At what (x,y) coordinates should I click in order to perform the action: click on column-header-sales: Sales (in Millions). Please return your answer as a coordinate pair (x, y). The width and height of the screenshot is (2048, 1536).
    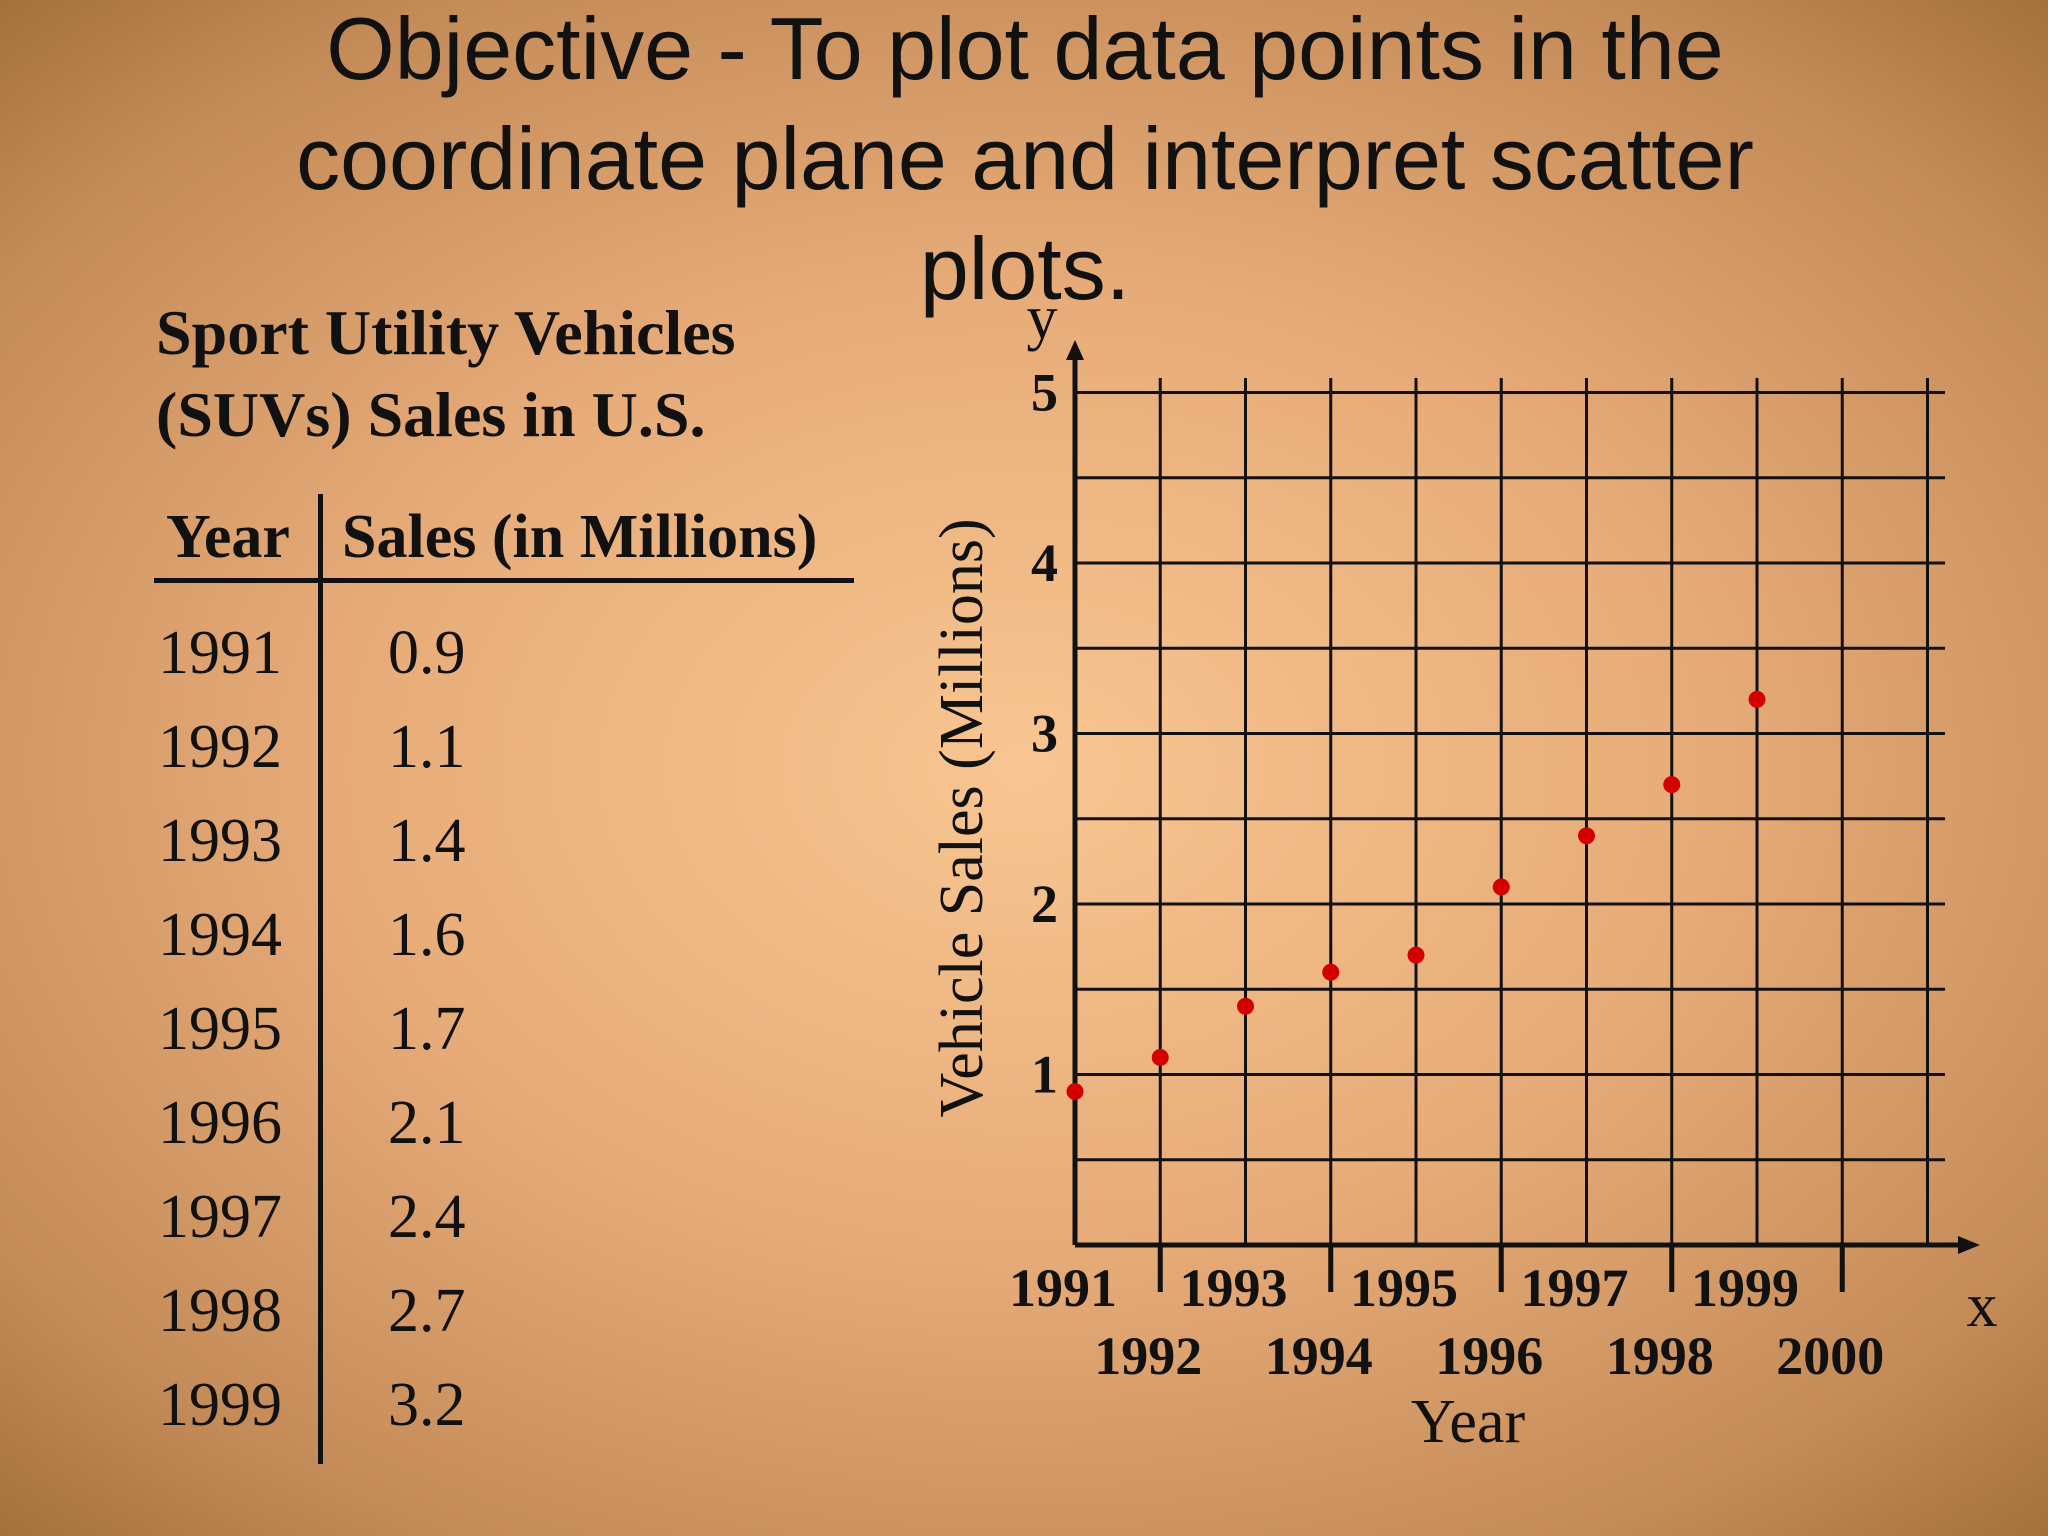
    Looking at the image, I should click on (580, 537).